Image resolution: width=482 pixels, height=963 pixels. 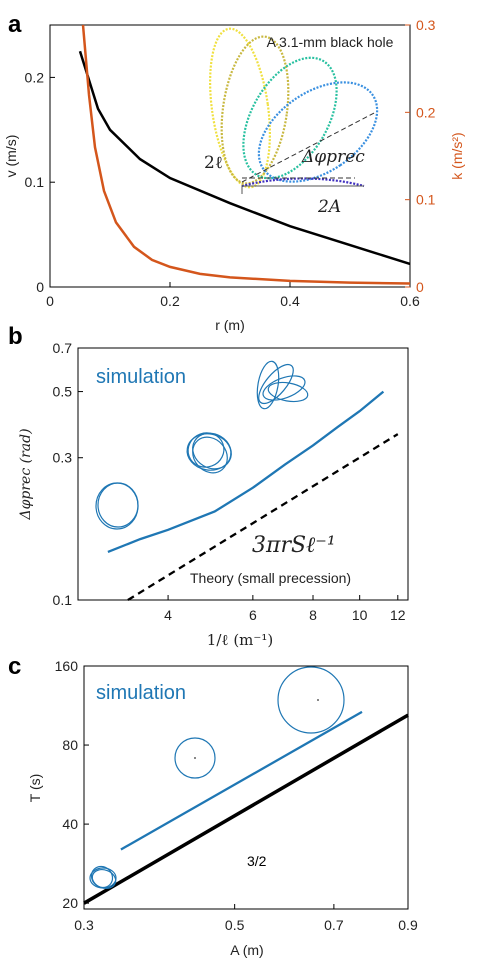 What do you see at coordinates (40, 287) in the screenshot?
I see `y-tick-label: 0` at bounding box center [40, 287].